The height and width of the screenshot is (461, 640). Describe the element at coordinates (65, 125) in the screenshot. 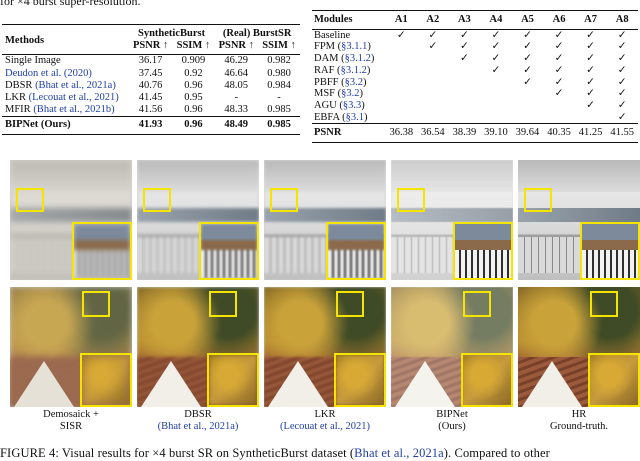

I see `method-name: BIPNet (Ours)` at that location.